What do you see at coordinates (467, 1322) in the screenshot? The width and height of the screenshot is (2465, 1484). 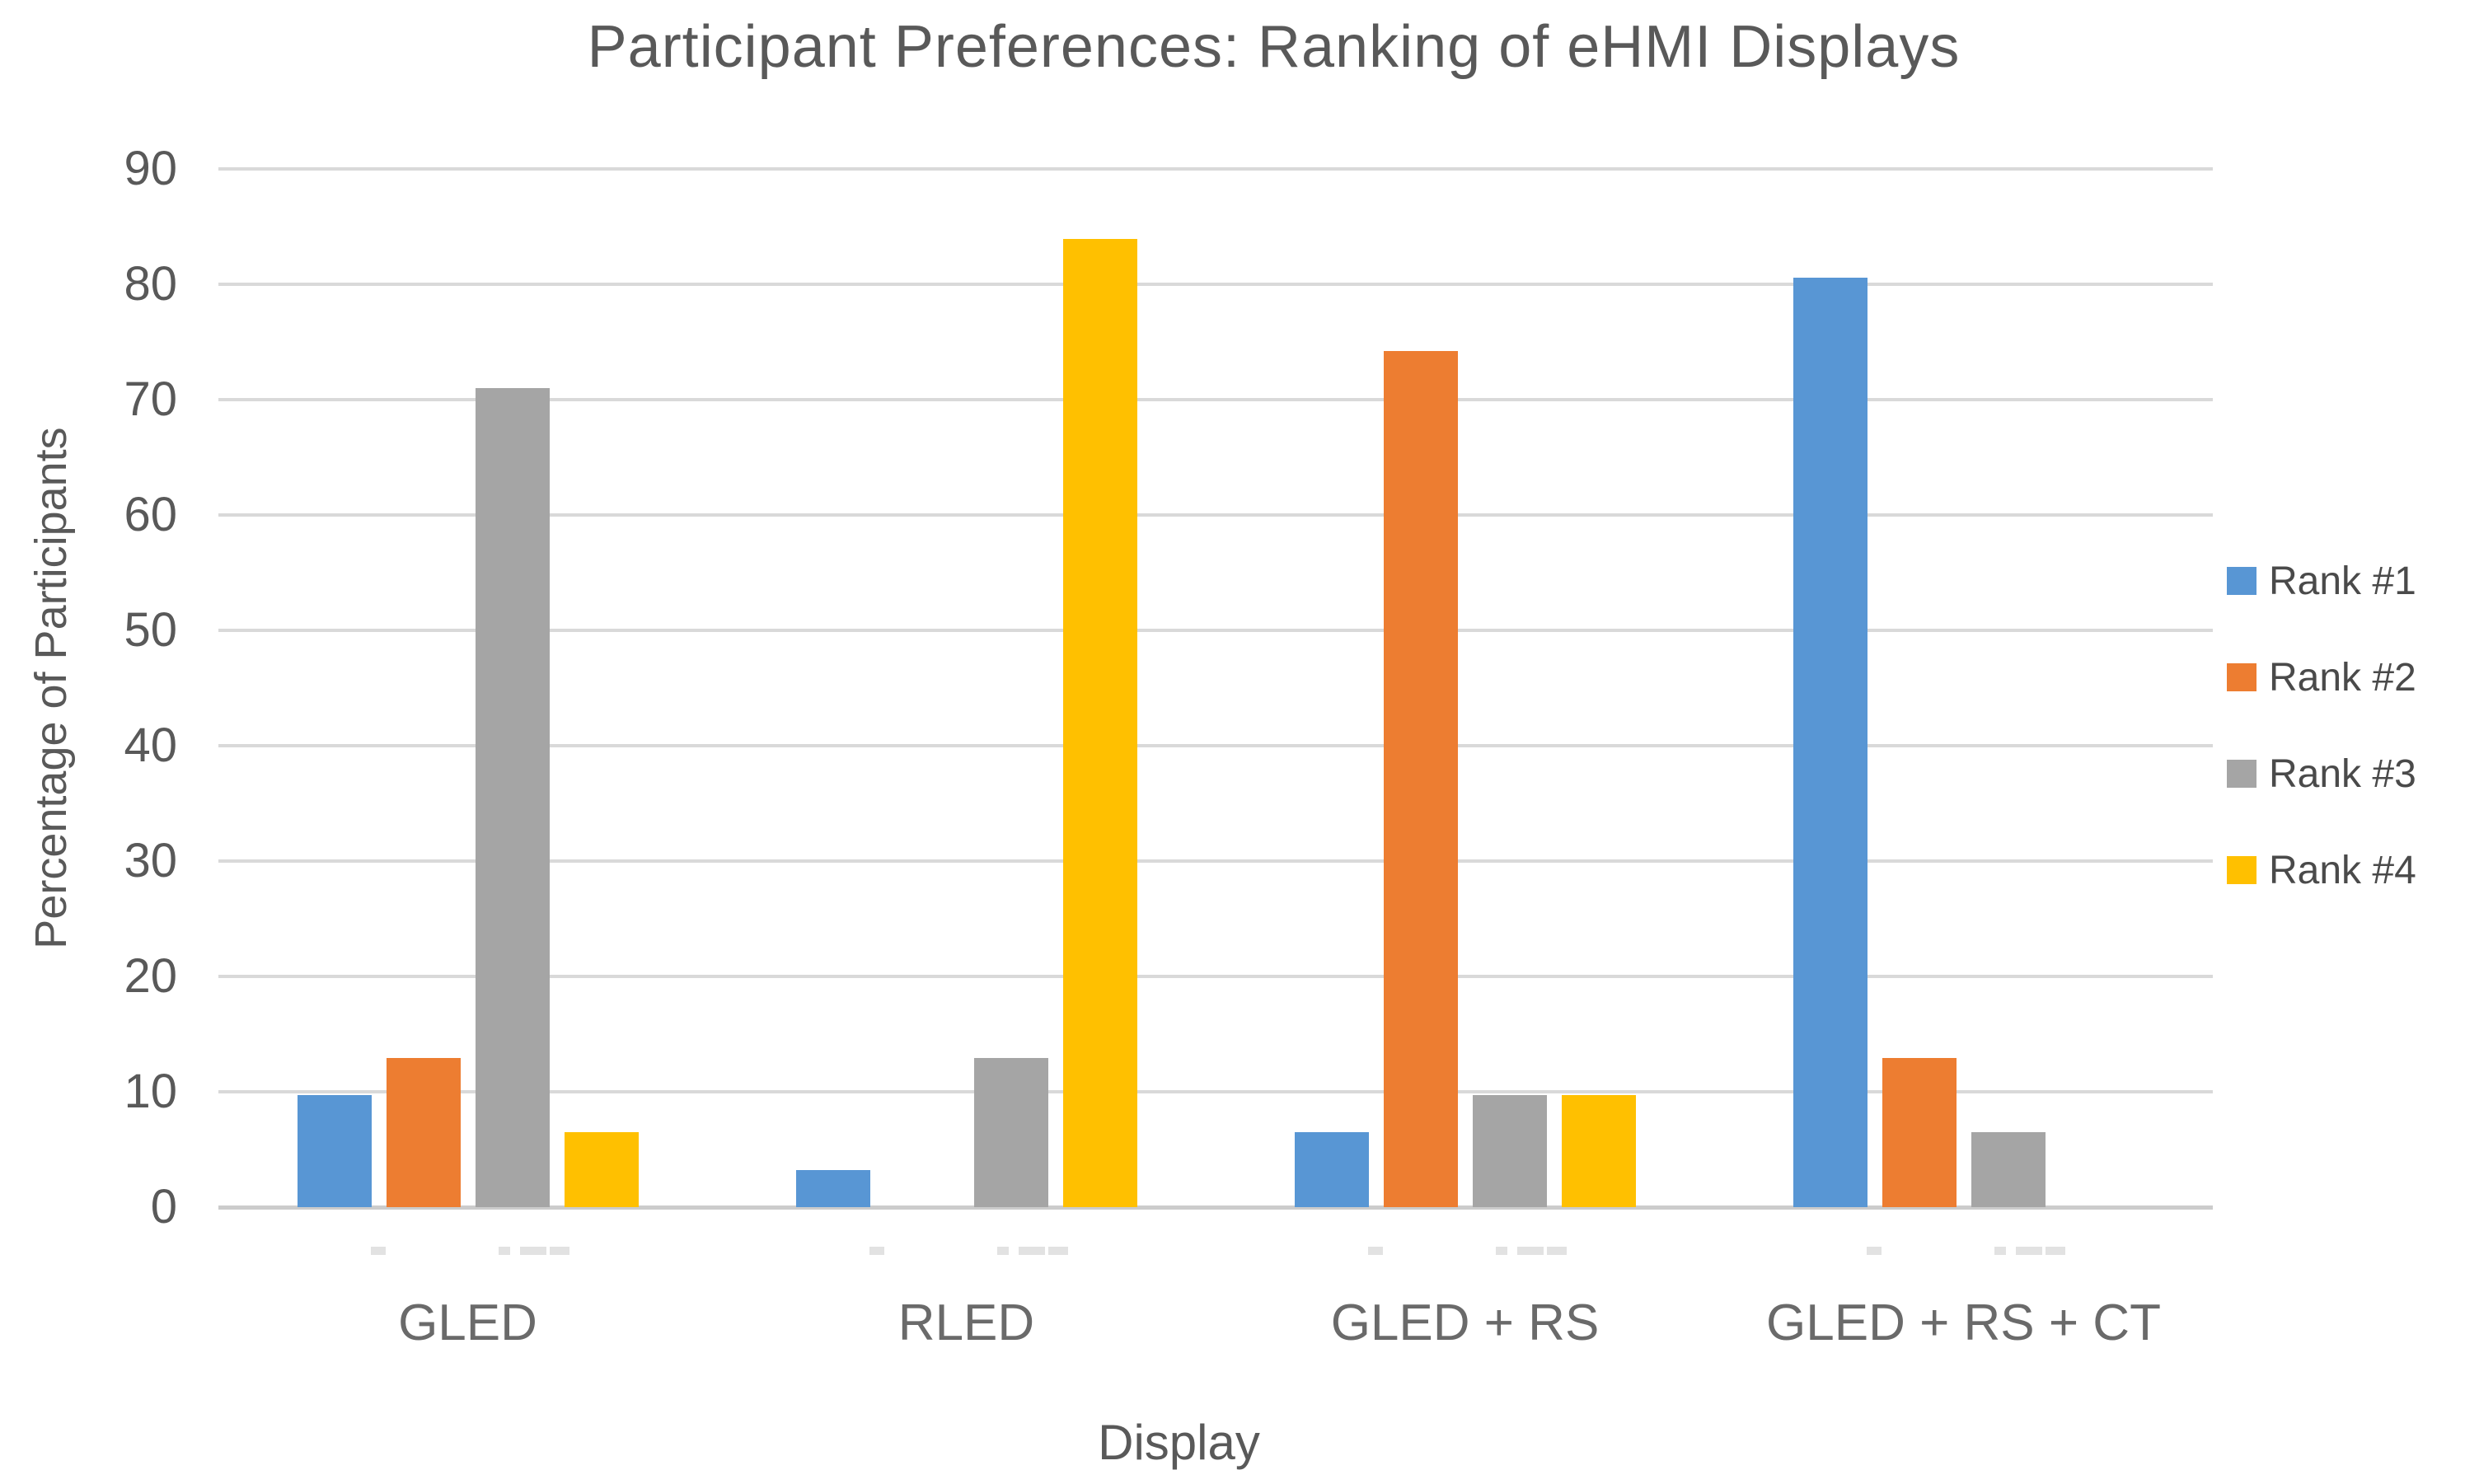 I see `x-category-label-gled: GLED` at bounding box center [467, 1322].